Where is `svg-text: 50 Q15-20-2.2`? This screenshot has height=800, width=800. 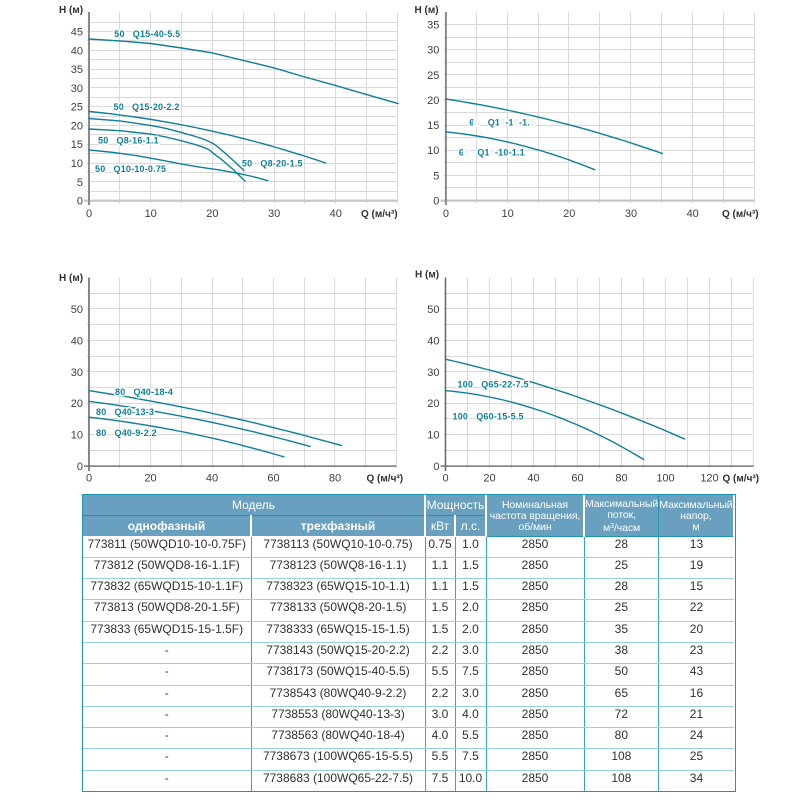 svg-text: 50 Q15-20-2.2 is located at coordinates (147, 107).